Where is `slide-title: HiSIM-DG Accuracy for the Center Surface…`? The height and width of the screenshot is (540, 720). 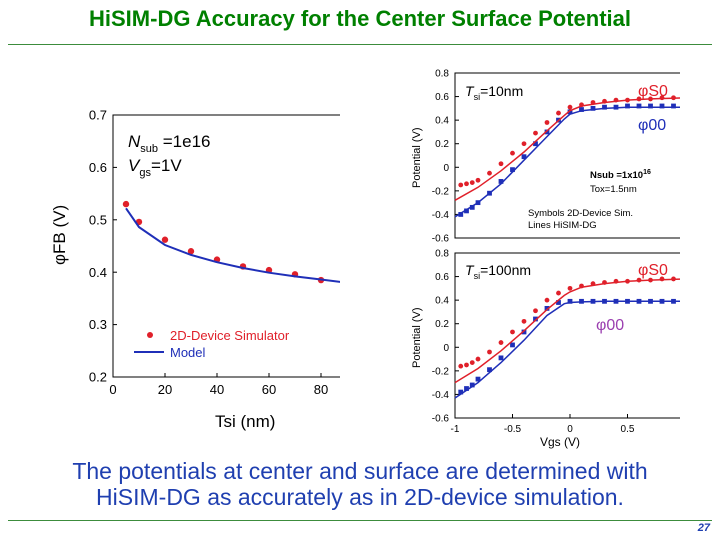 slide-title: HiSIM-DG Accuracy for the Center Surface… is located at coordinates (360, 18).